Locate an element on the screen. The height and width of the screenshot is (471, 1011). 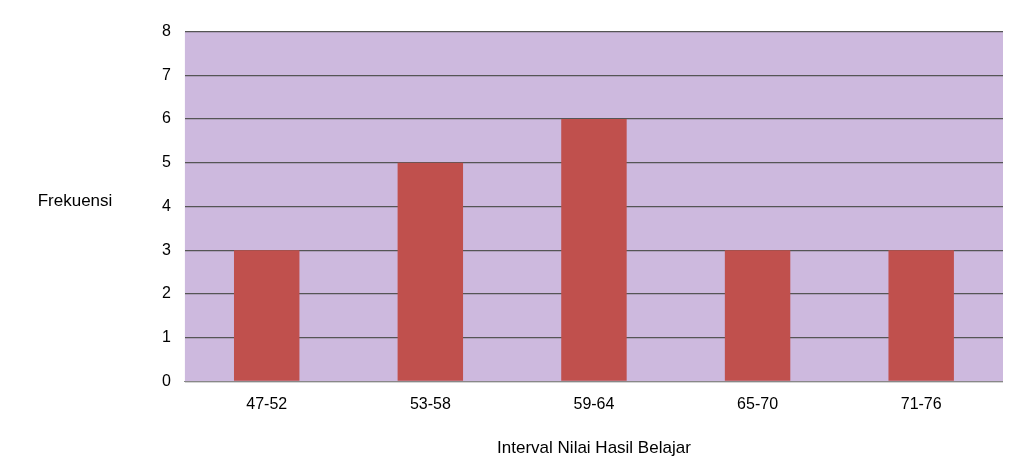
y-tick-label: 8 is located at coordinates (166, 31).